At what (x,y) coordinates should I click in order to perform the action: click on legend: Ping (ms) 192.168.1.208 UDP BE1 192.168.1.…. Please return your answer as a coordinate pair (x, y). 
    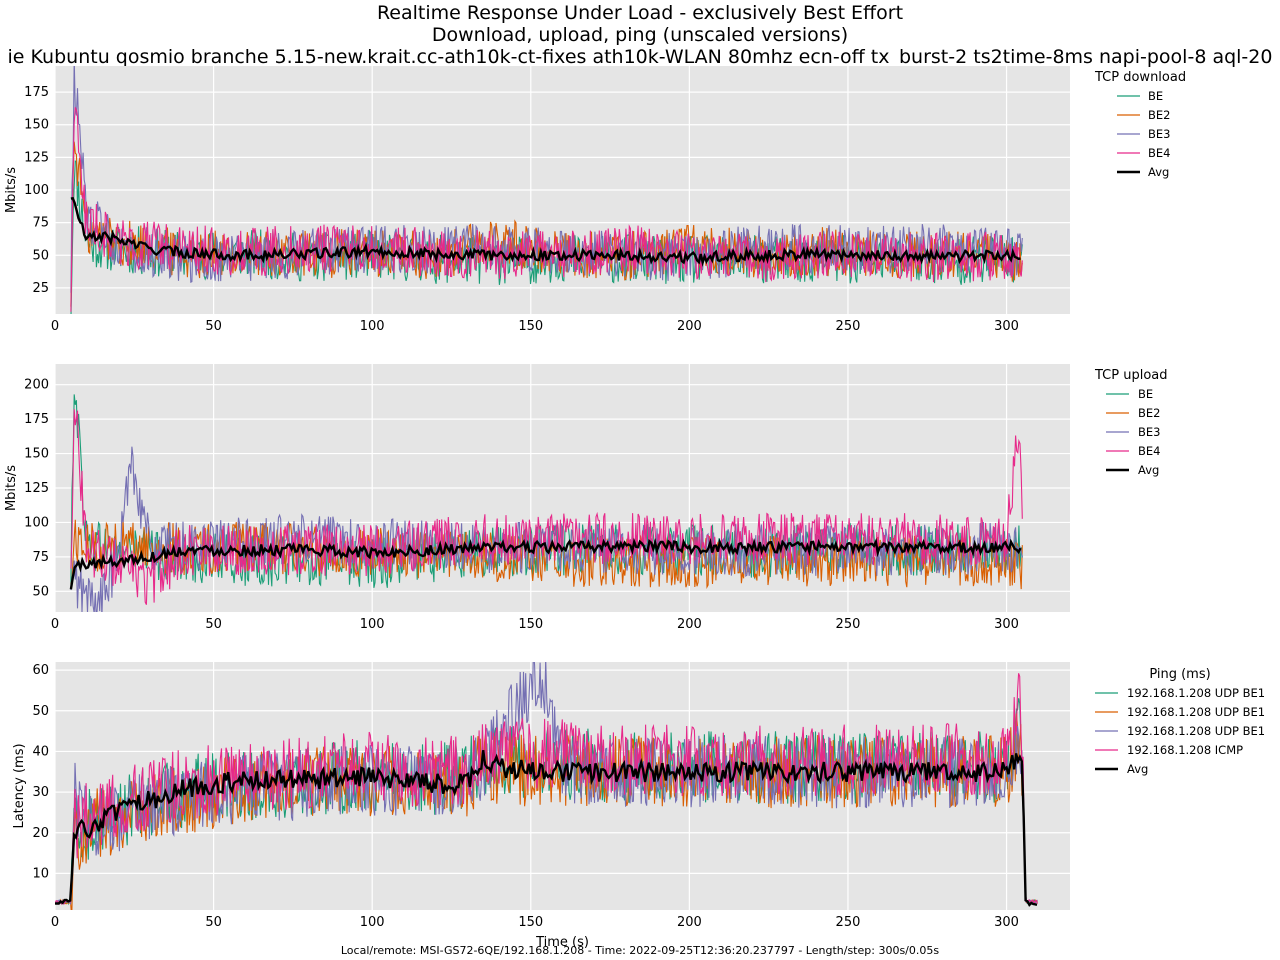
    Looking at the image, I should click on (1180, 721).